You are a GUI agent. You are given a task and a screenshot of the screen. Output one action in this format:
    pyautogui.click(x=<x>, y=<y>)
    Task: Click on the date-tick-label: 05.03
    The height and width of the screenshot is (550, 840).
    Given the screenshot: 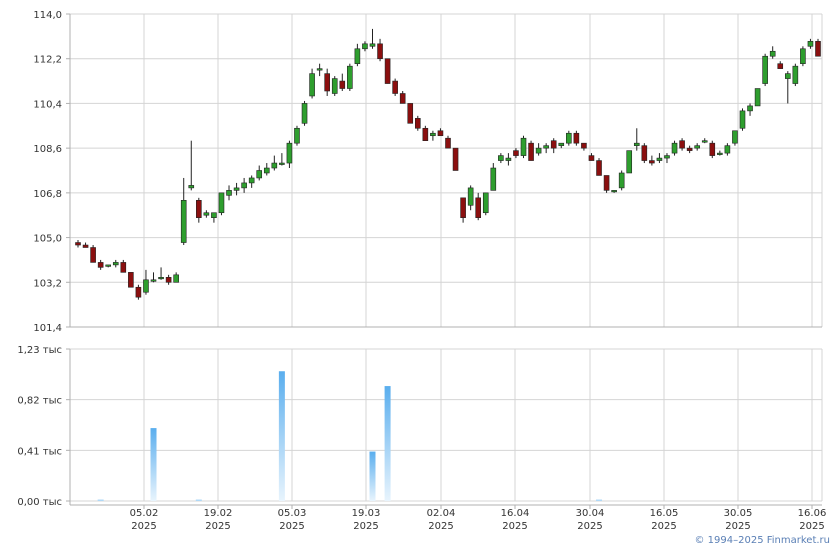 What is the action you would take?
    pyautogui.click(x=292, y=513)
    